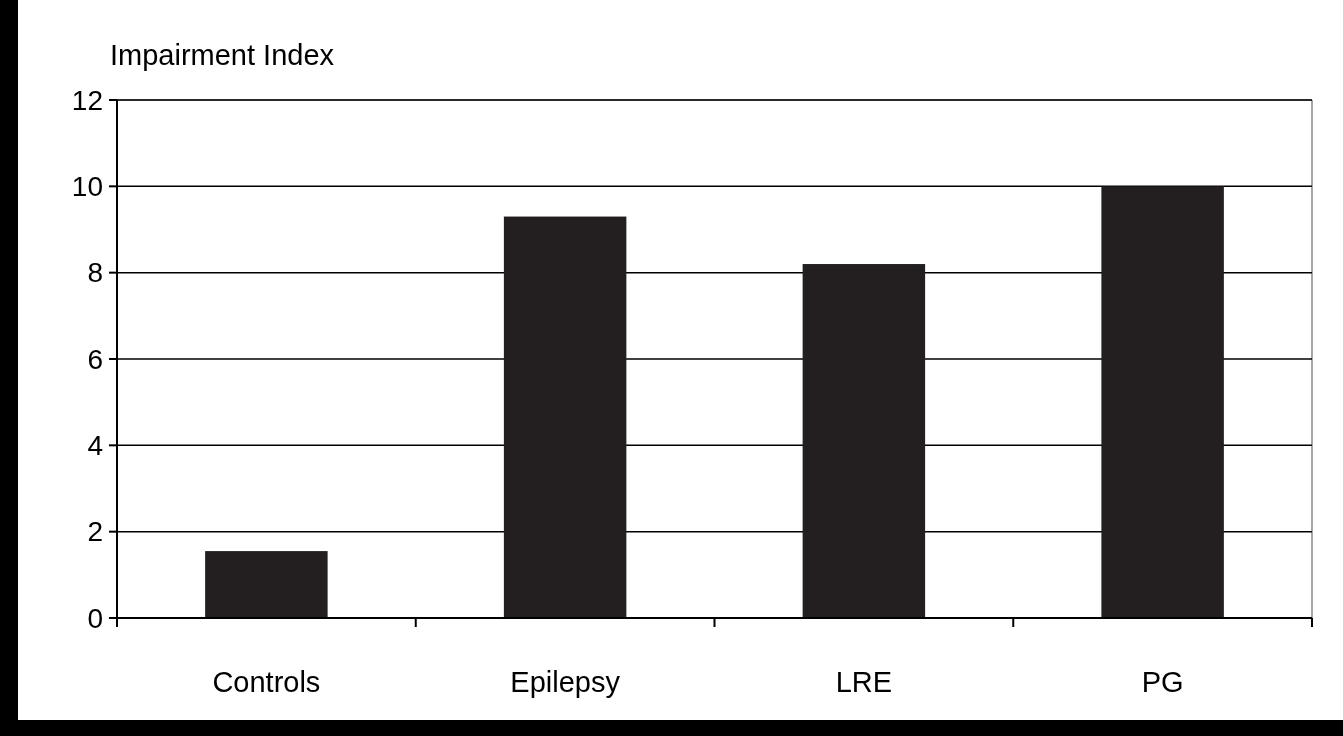 The image size is (1343, 736). What do you see at coordinates (95, 359) in the screenshot?
I see `y-tick-label: 6` at bounding box center [95, 359].